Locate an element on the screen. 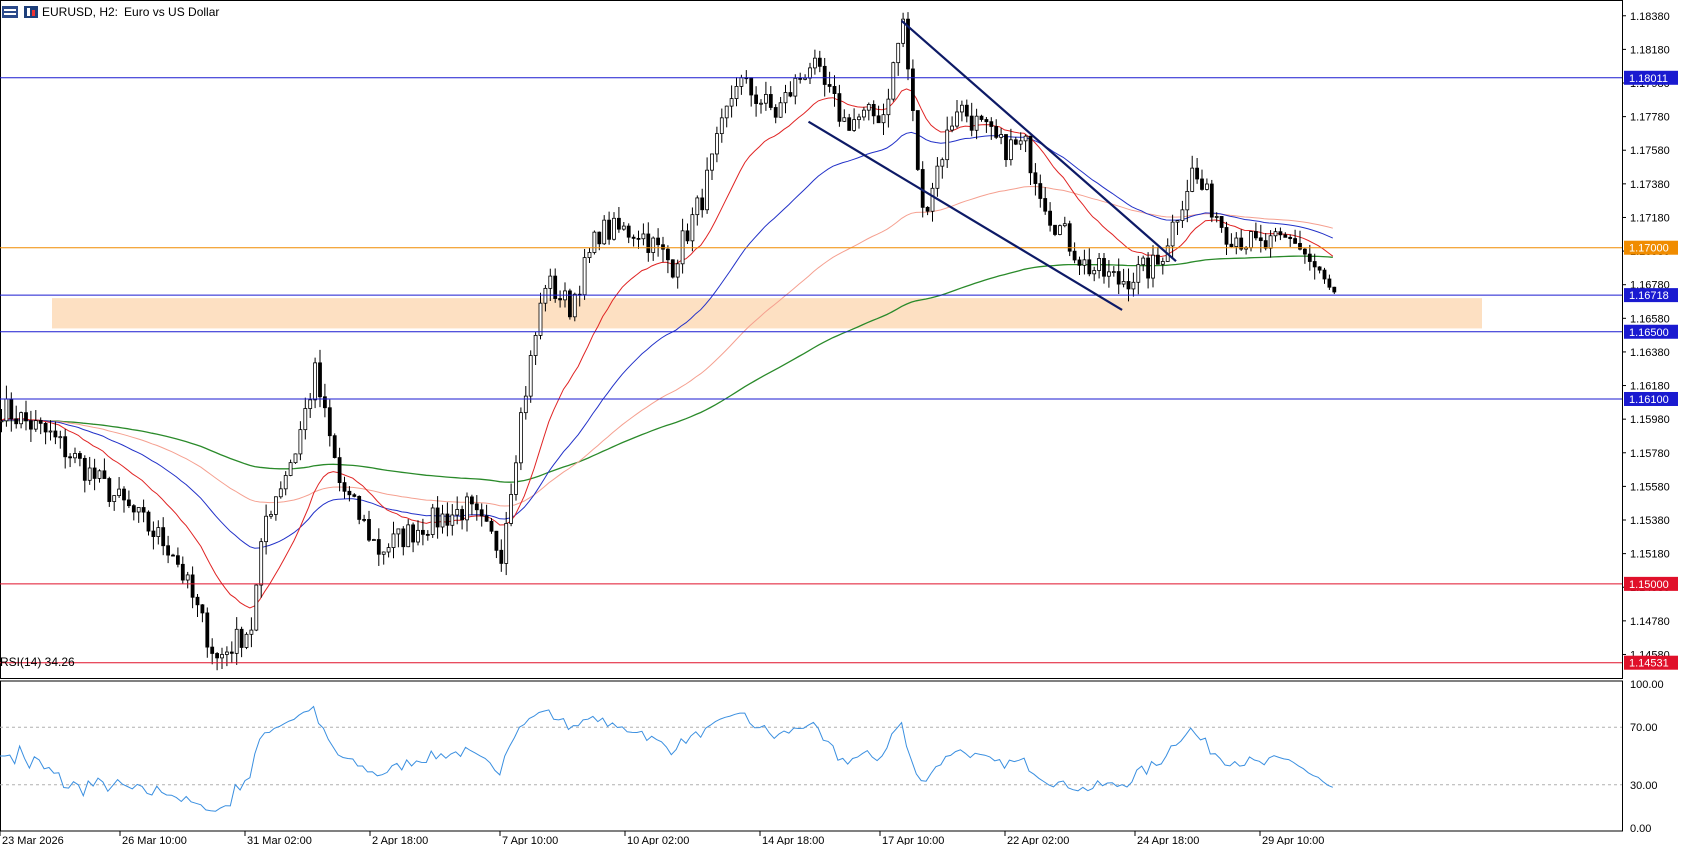 The image size is (1681, 850). menu-icon is located at coordinates (10, 12).